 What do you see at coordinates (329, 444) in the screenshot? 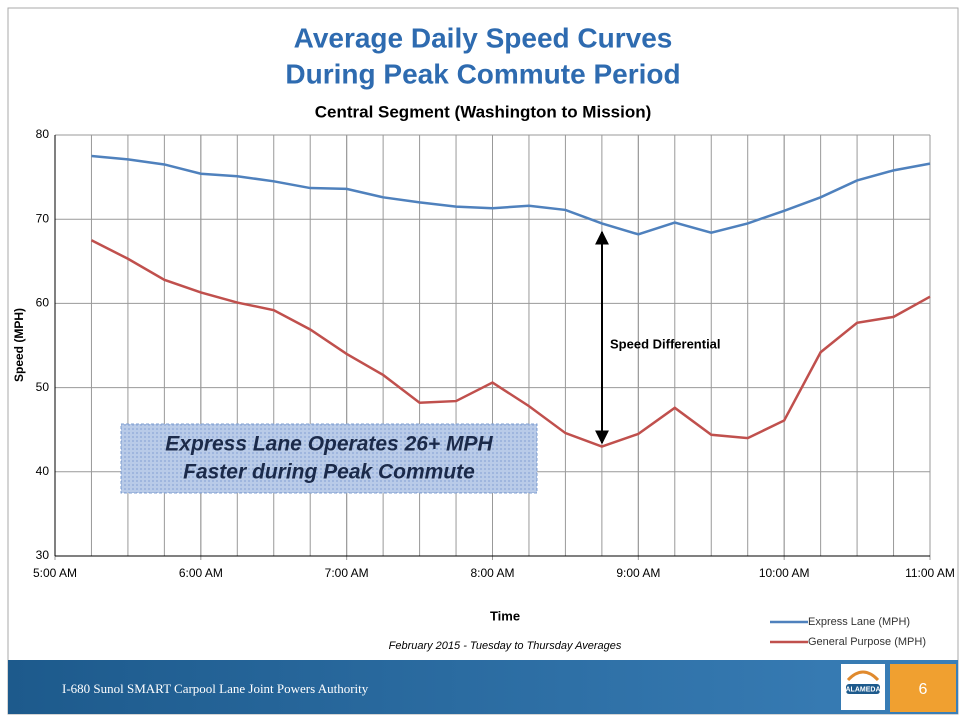
I see `callout: Express Lane Operates 26+ MPH` at bounding box center [329, 444].